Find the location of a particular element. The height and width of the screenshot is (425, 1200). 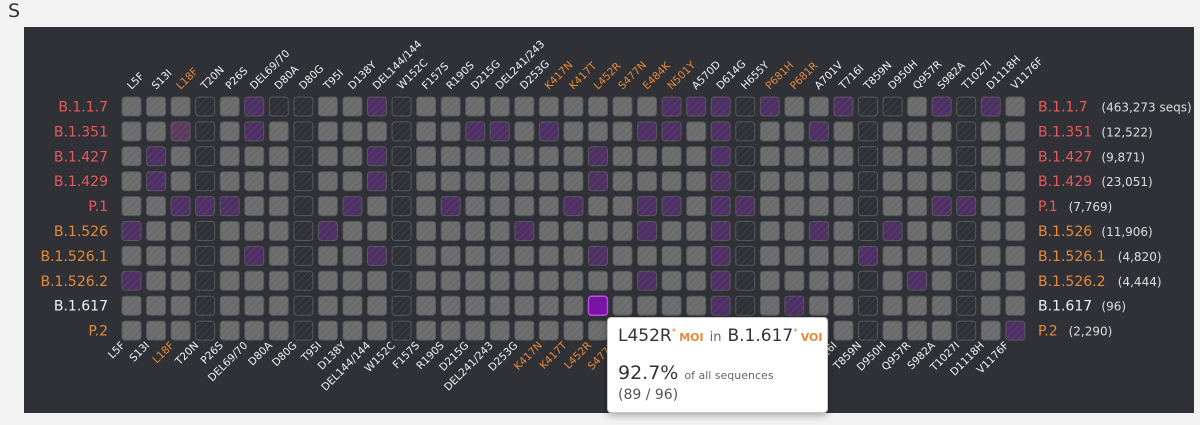

lineage-label-right: B.1.351 is located at coordinates (1065, 132).